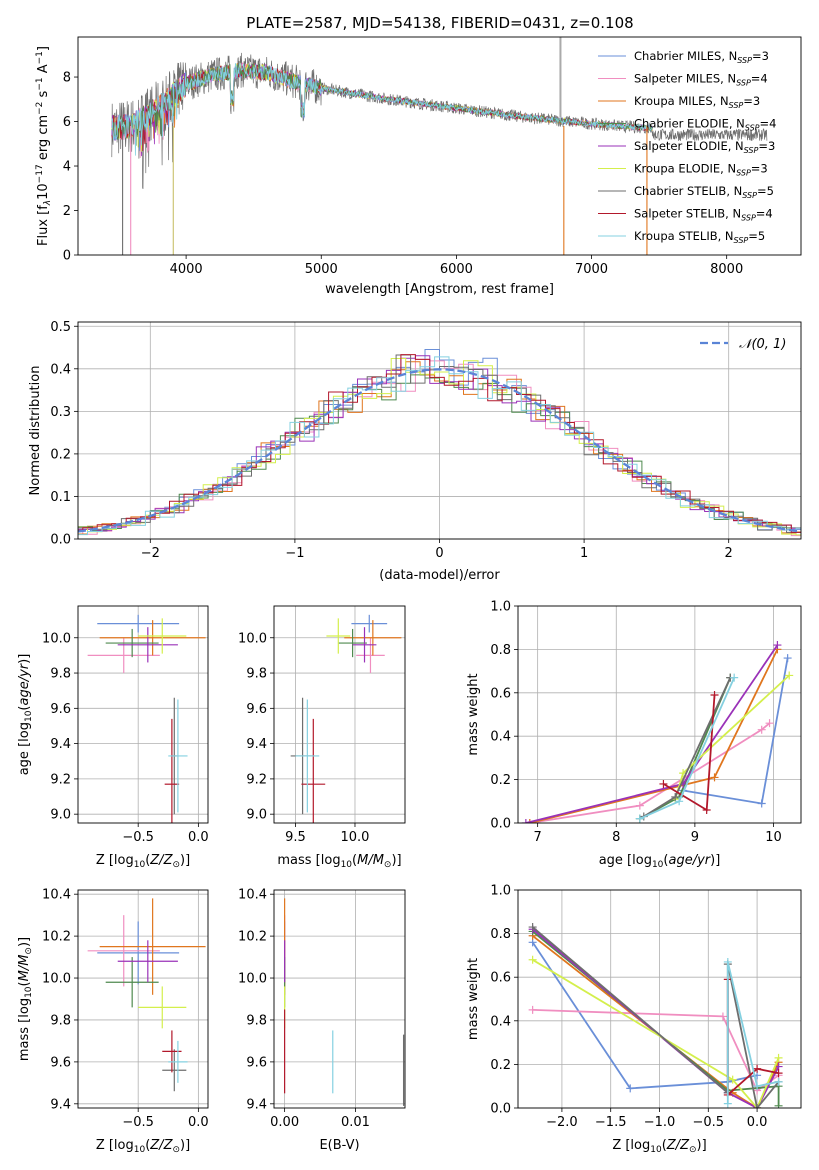 This screenshot has width=819, height=1170. I want to click on y-tick-label: 9.8, so click(60, 674).